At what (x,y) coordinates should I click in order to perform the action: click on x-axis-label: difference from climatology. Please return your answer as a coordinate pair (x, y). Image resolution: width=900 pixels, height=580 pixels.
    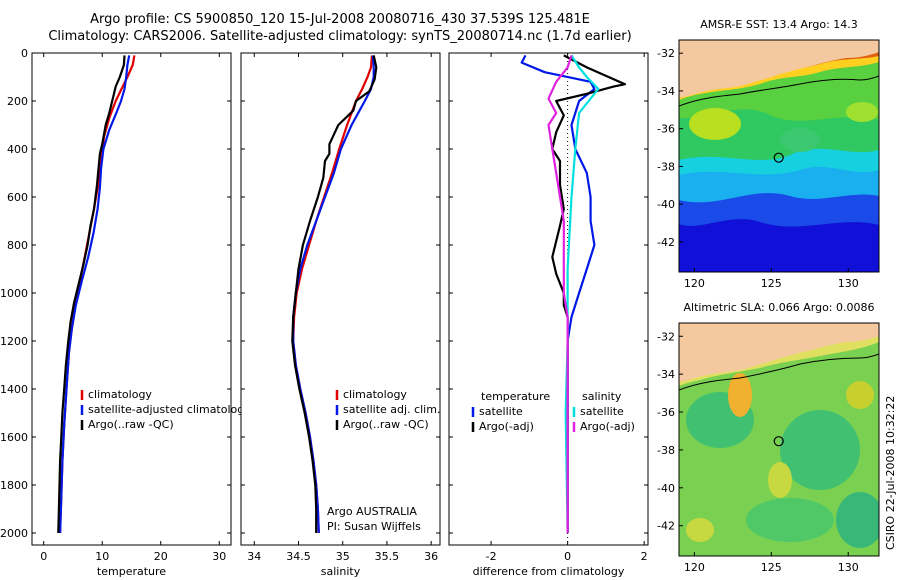
    Looking at the image, I should click on (549, 571).